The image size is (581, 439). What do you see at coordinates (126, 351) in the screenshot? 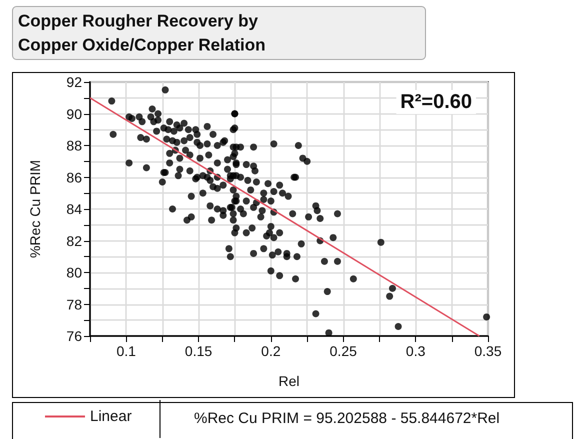
I see `x-tick-label: 0.1` at bounding box center [126, 351].